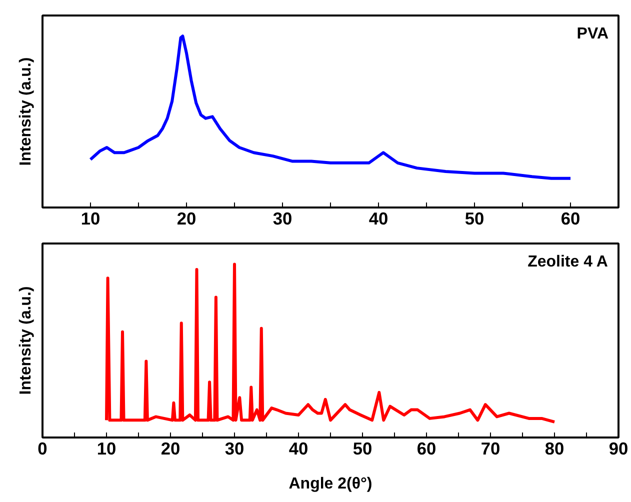  Describe the element at coordinates (330, 484) in the screenshot. I see `x-axis-title: Angle 2(θ°)` at that location.